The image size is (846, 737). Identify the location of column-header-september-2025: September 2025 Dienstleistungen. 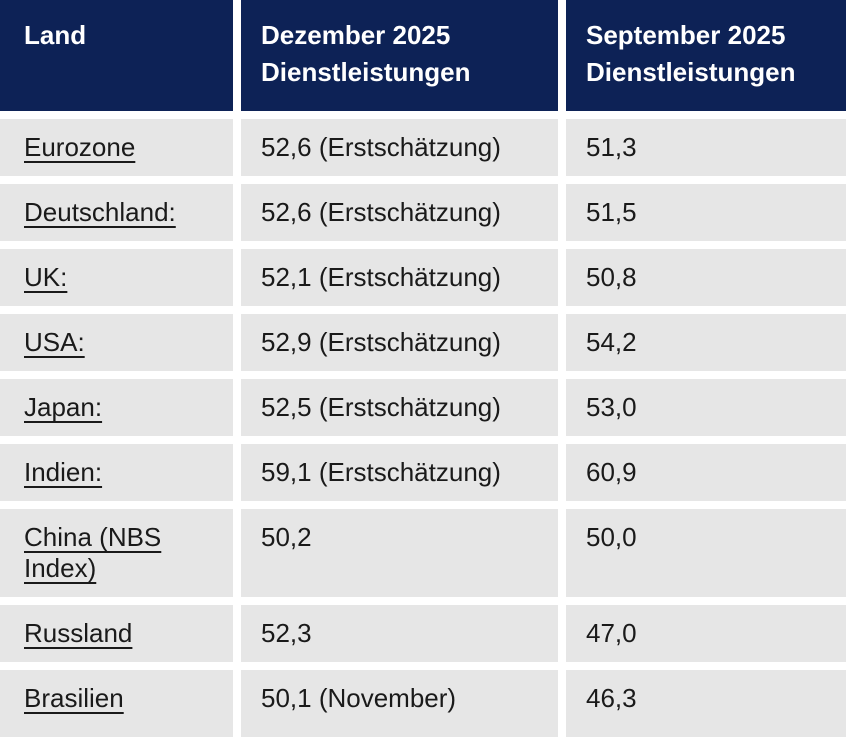
(706, 55).